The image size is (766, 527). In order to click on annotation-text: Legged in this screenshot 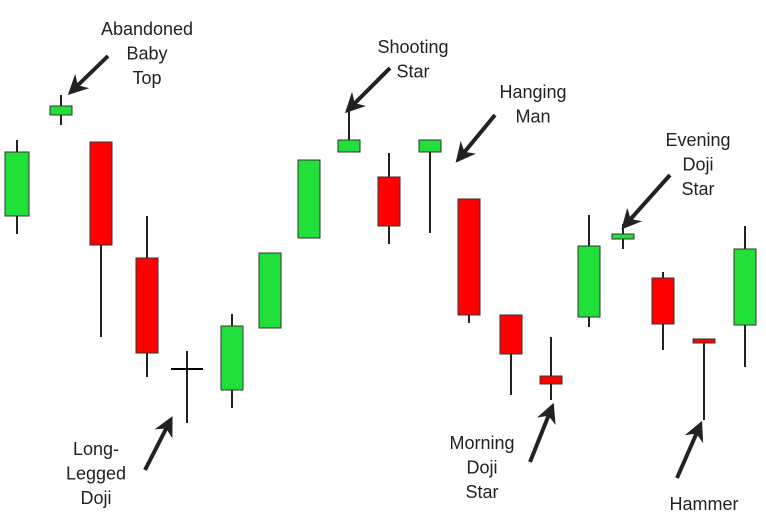, I will do `click(96, 473)`.